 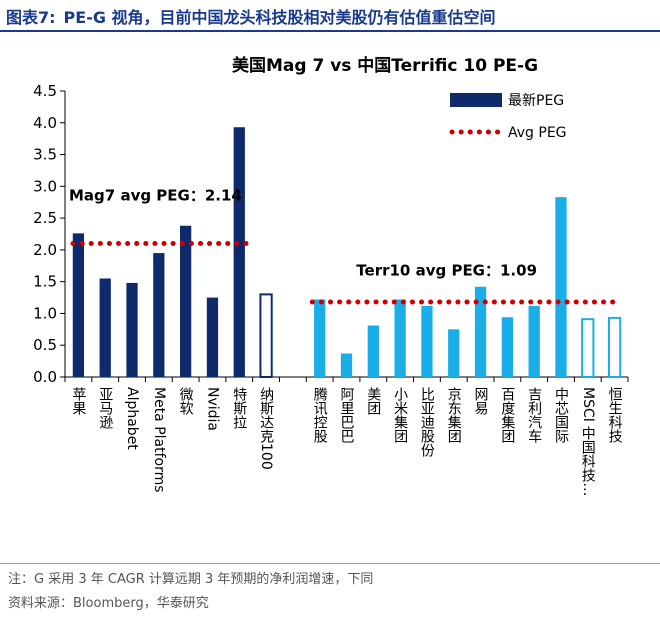 I want to click on y-tick-label: 2.5, so click(x=45, y=218).